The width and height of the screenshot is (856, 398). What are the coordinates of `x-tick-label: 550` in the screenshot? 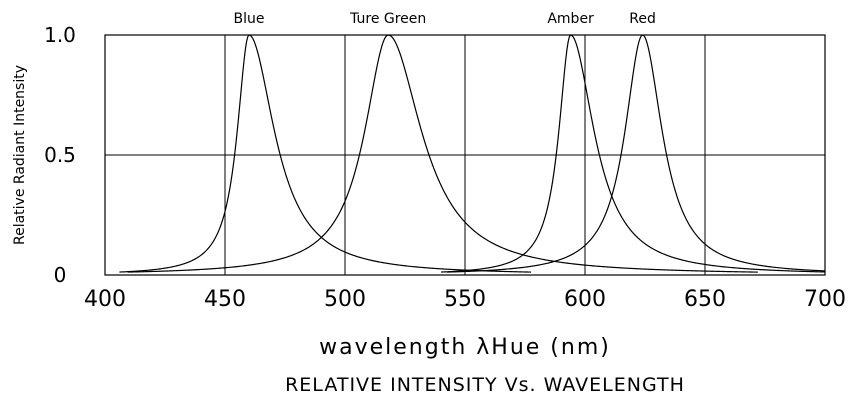 It's located at (465, 299).